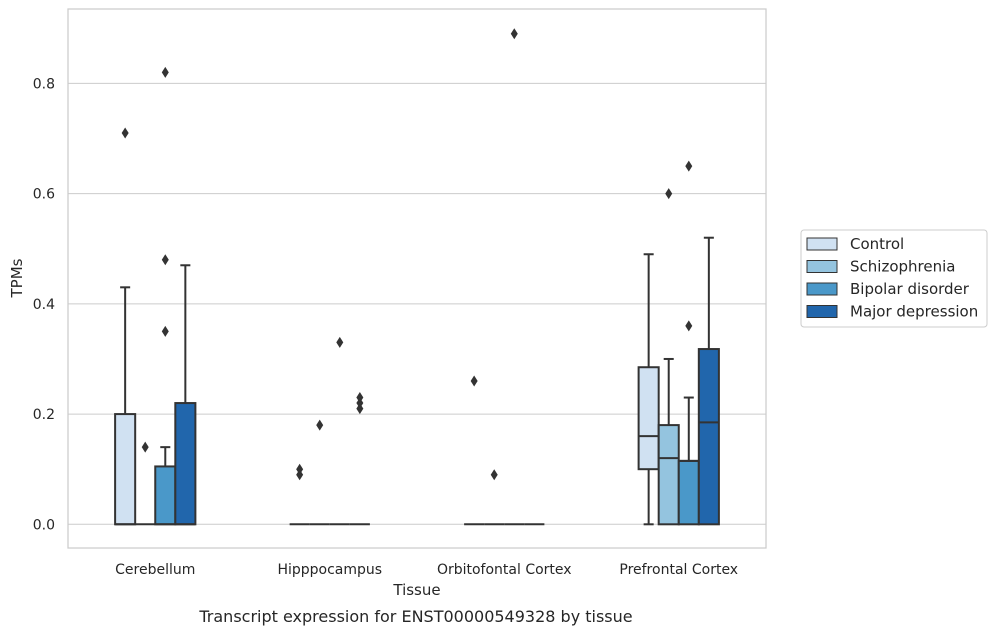  I want to click on x-axis-title: Tissue, so click(416, 590).